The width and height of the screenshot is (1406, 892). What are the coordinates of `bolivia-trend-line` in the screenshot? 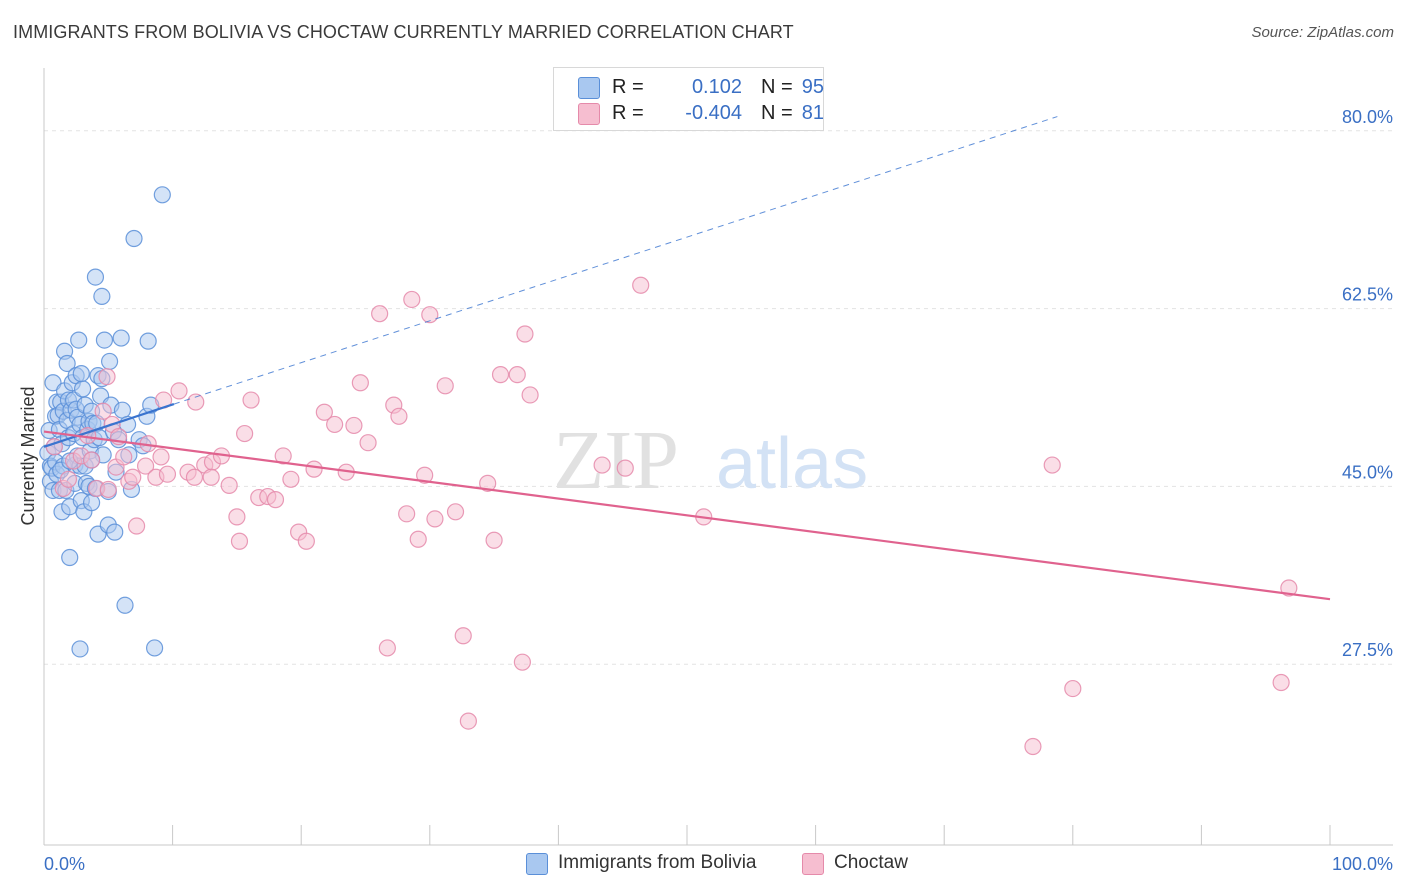 It's located at (109, 425).